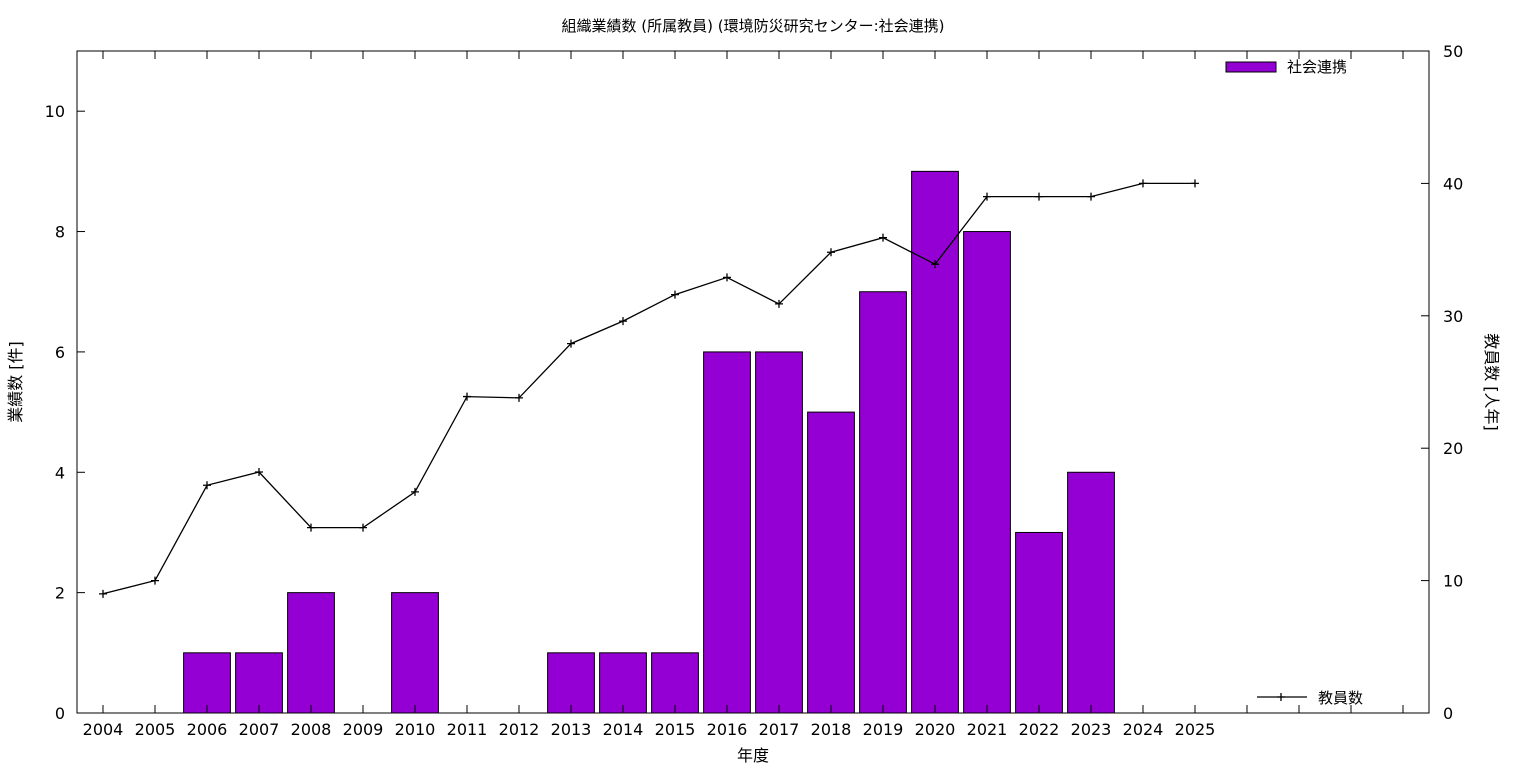 This screenshot has height=768, width=1536. Describe the element at coordinates (831, 252) in the screenshot. I see `line-point-2018` at that location.